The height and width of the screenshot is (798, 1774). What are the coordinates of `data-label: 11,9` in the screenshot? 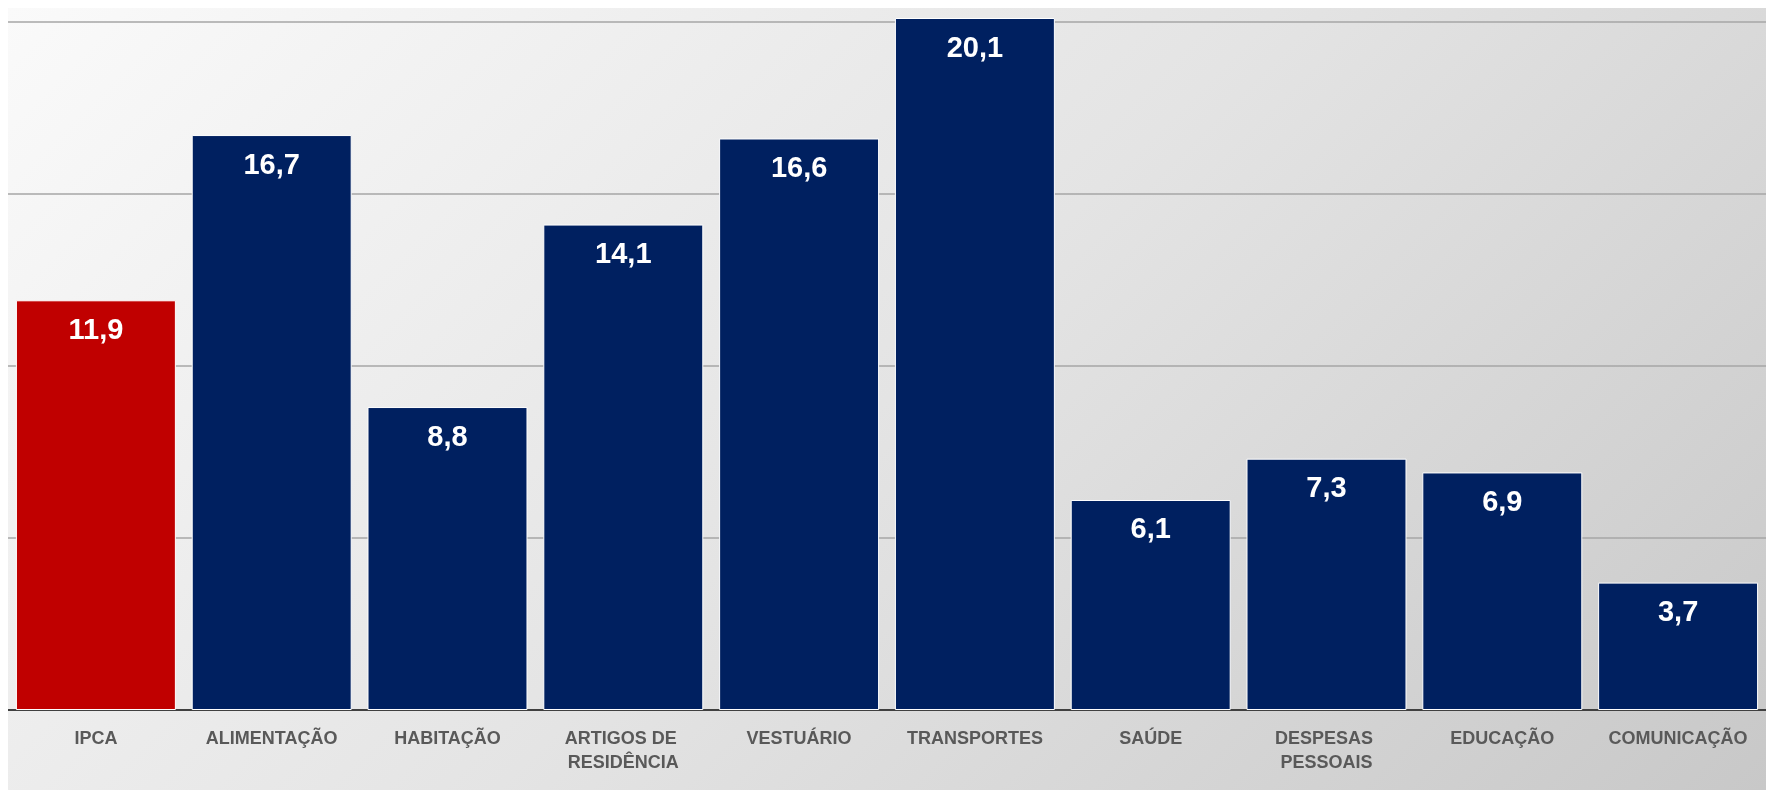 It's located at (96, 328).